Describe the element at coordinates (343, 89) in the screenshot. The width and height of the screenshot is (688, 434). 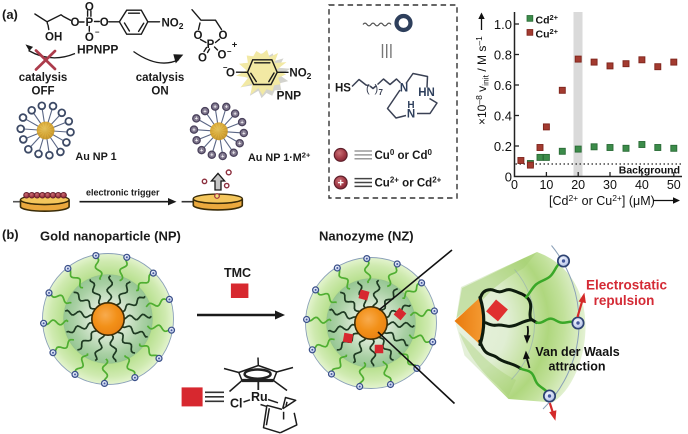
I see `svg-text: HS` at that location.